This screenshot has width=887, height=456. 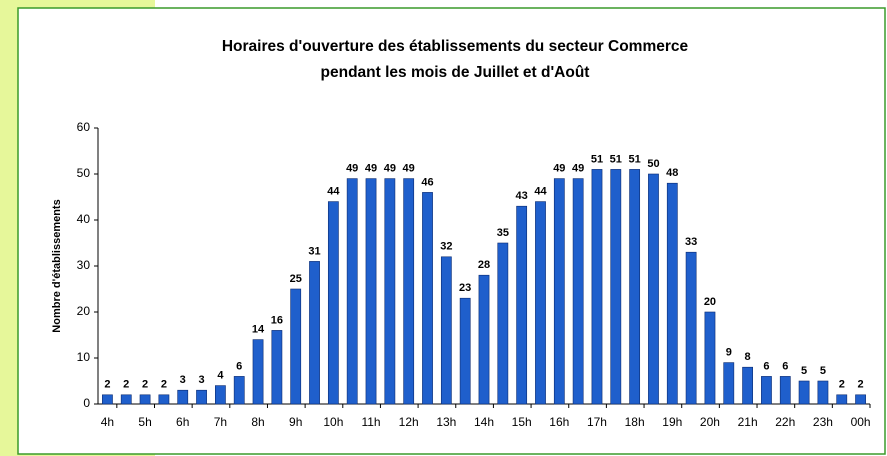 What do you see at coordinates (277, 320) in the screenshot?
I see `value-label: 16` at bounding box center [277, 320].